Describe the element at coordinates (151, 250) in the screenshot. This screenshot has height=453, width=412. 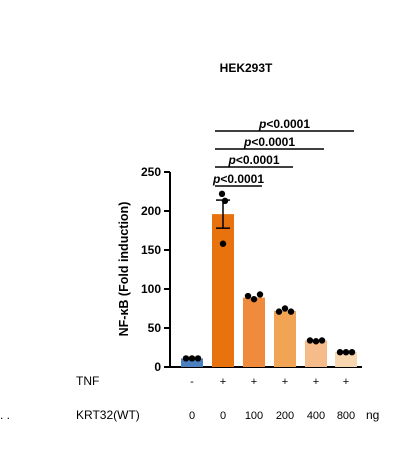
I see `y-tick-label: 150` at that location.